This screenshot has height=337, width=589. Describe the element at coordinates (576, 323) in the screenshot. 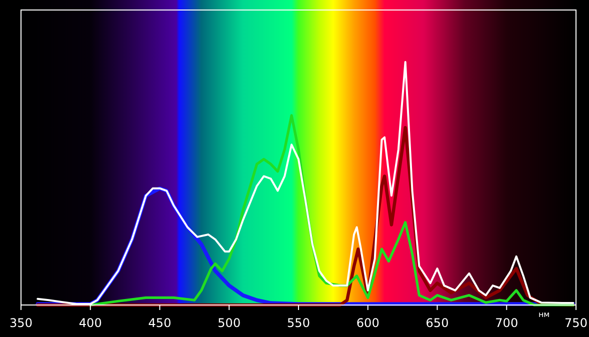

I see `x-tick-label: 750` at that location.